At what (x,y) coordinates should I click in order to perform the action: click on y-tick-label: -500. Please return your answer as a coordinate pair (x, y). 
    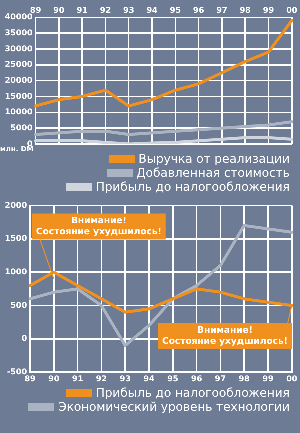
    Looking at the image, I should click on (17, 371).